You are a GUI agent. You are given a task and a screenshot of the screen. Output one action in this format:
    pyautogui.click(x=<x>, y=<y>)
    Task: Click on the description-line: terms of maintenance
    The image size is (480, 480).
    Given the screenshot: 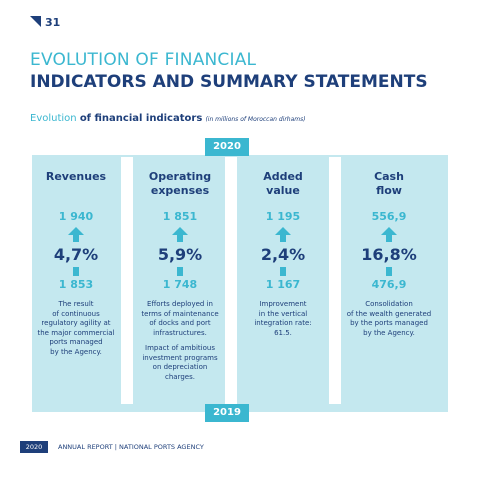 What is the action you would take?
    pyautogui.click(x=180, y=313)
    